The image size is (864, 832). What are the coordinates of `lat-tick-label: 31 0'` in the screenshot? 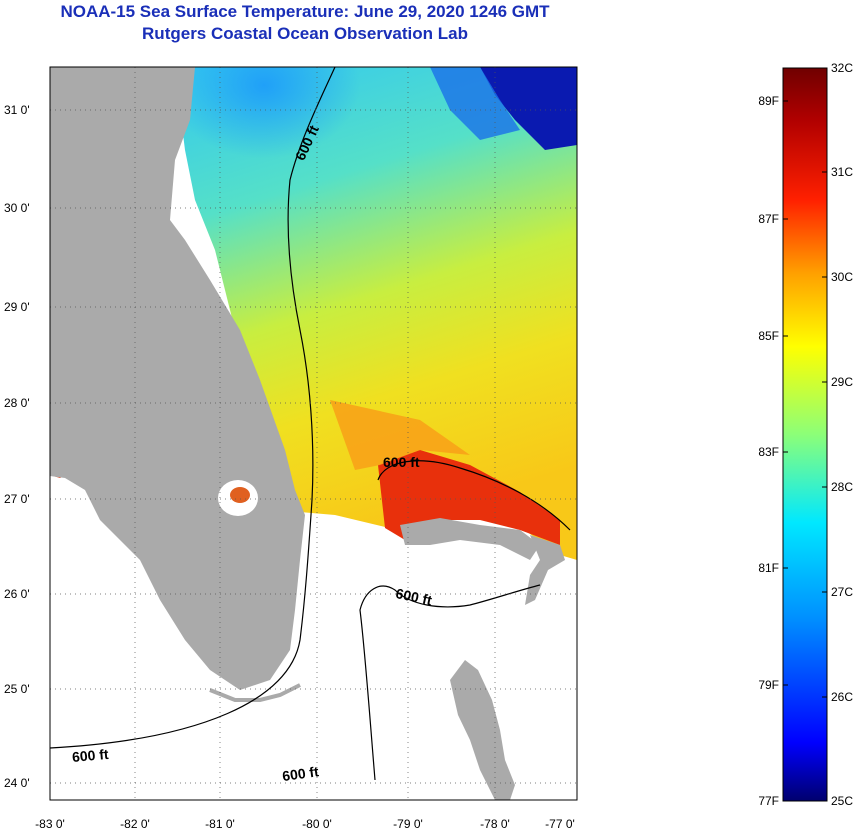 It's located at (17, 110).